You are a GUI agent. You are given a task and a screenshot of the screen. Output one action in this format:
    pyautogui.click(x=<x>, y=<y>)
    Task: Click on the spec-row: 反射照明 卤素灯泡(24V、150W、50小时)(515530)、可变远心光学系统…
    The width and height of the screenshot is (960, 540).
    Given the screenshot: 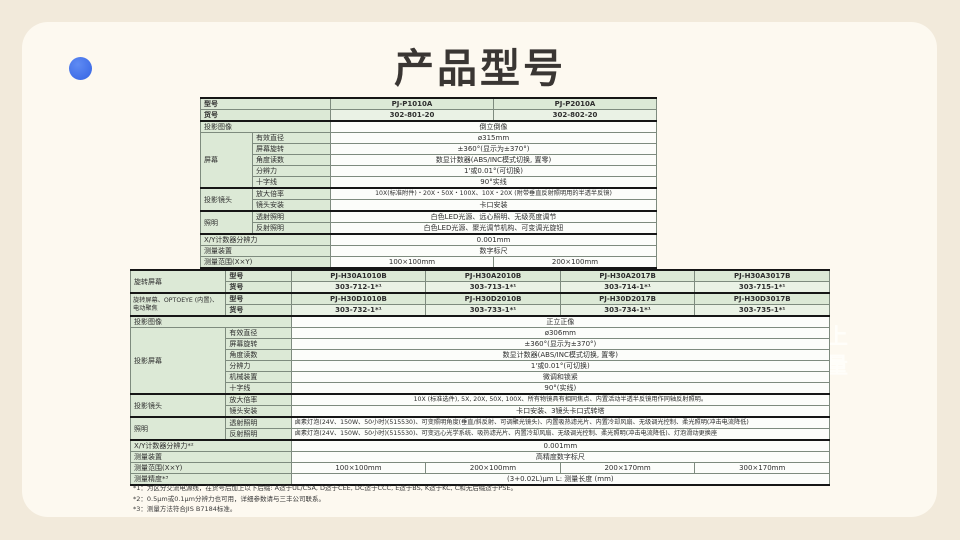 What is the action you would take?
    pyautogui.click(x=481, y=434)
    